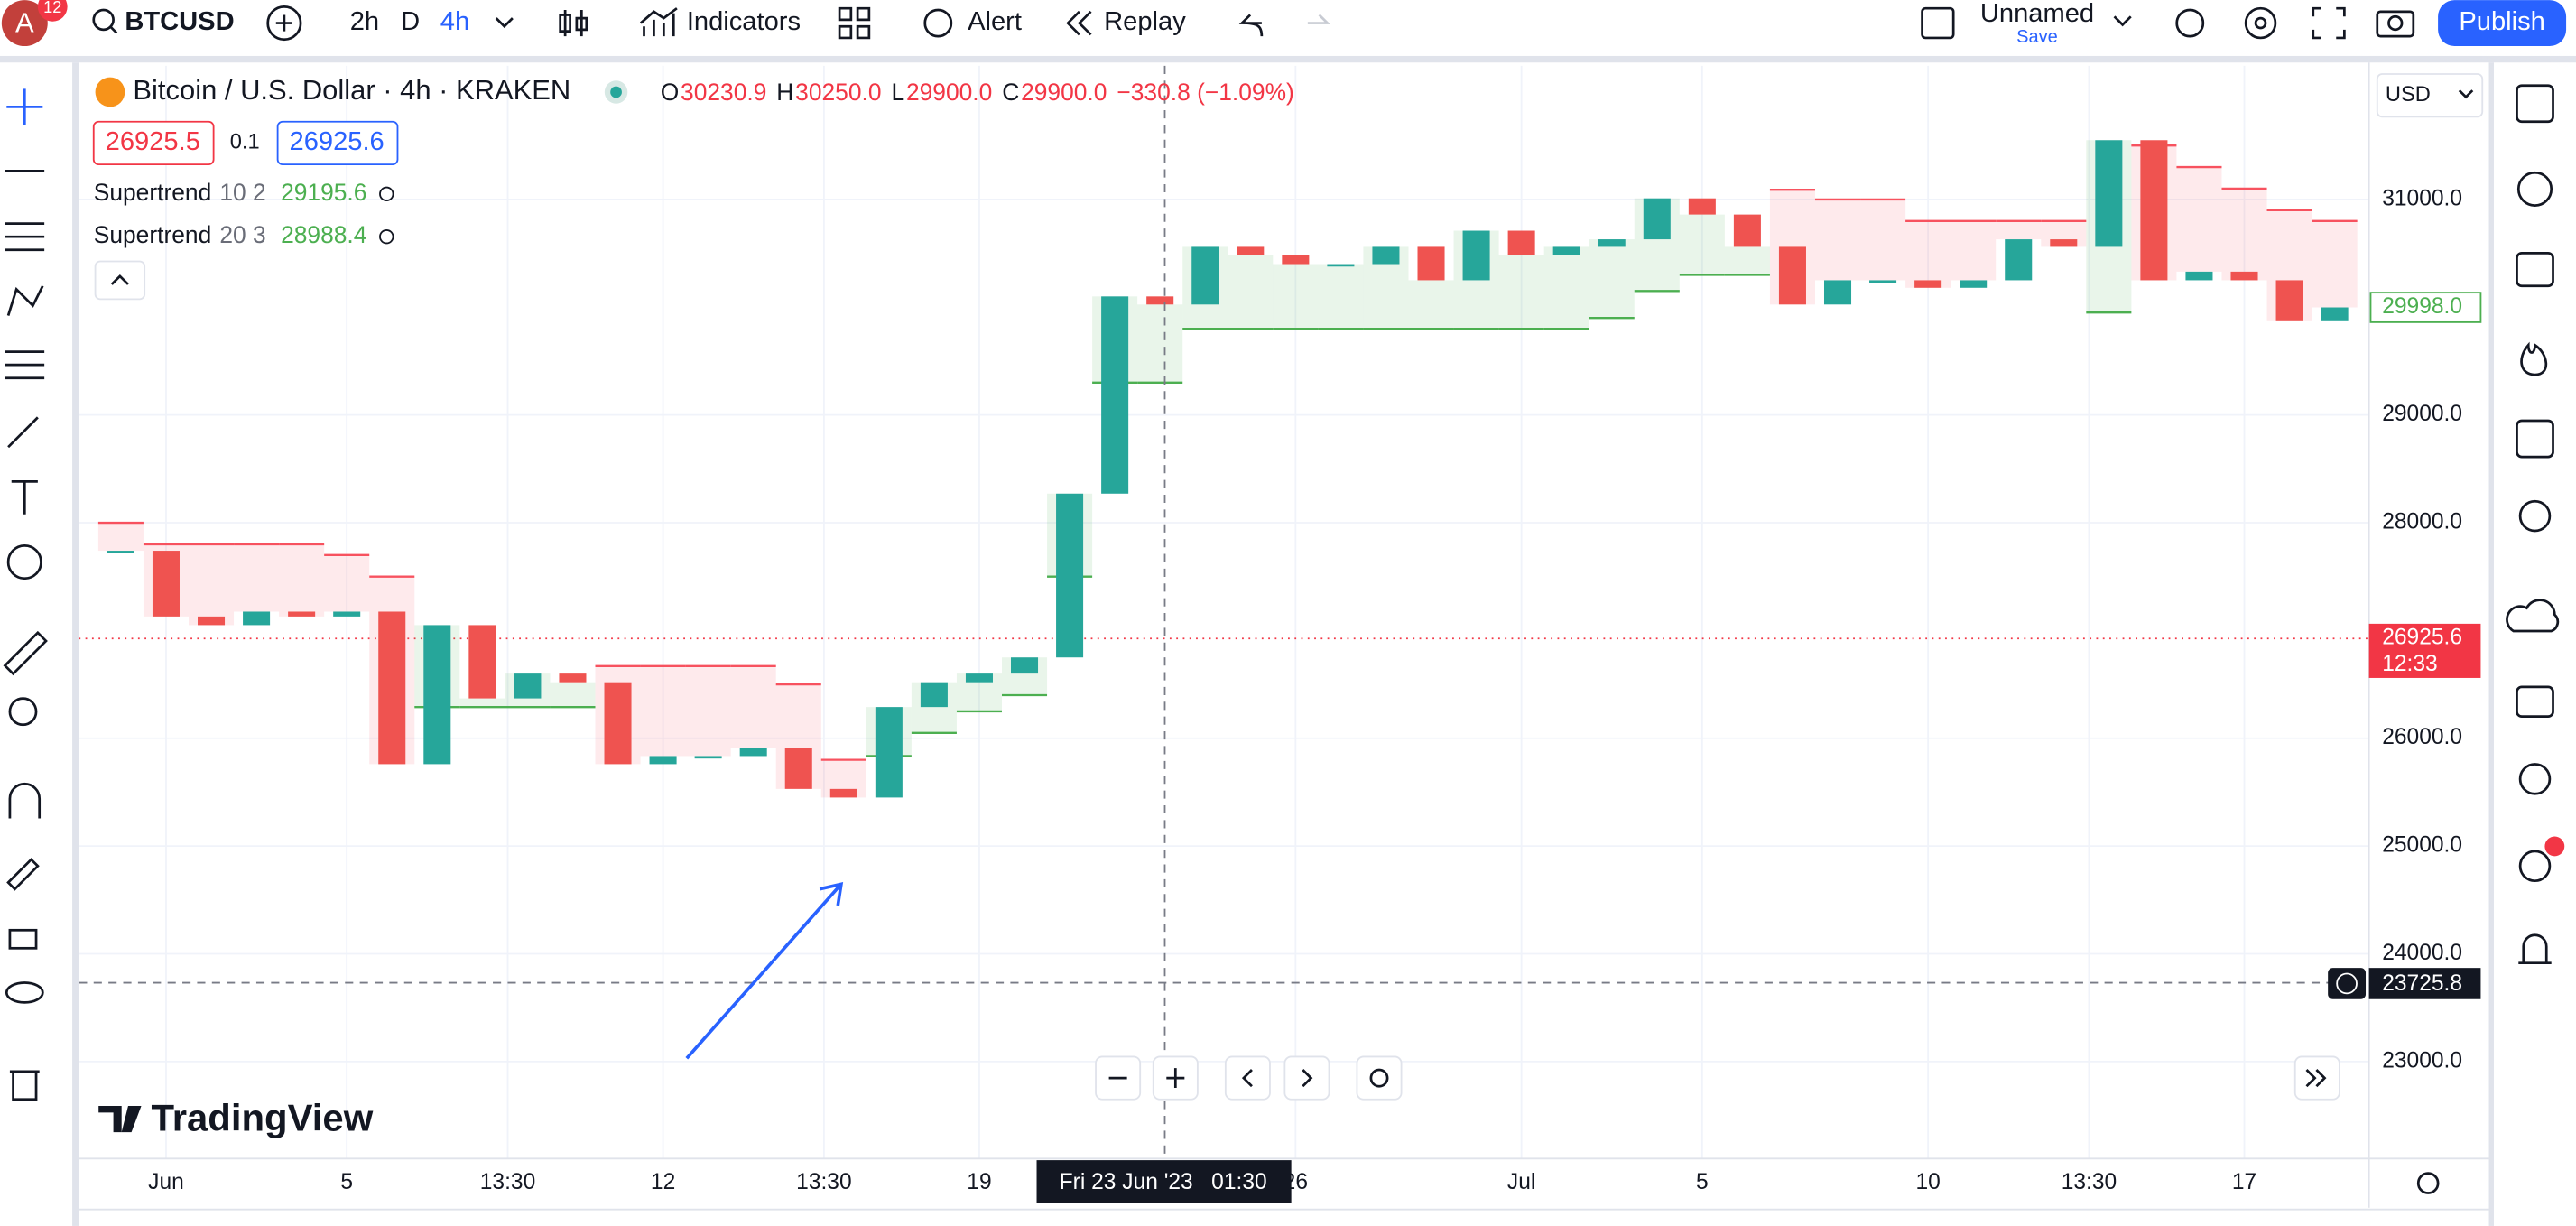 Image resolution: width=2576 pixels, height=1226 pixels. I want to click on layout-name: Unnamed, so click(2037, 14).